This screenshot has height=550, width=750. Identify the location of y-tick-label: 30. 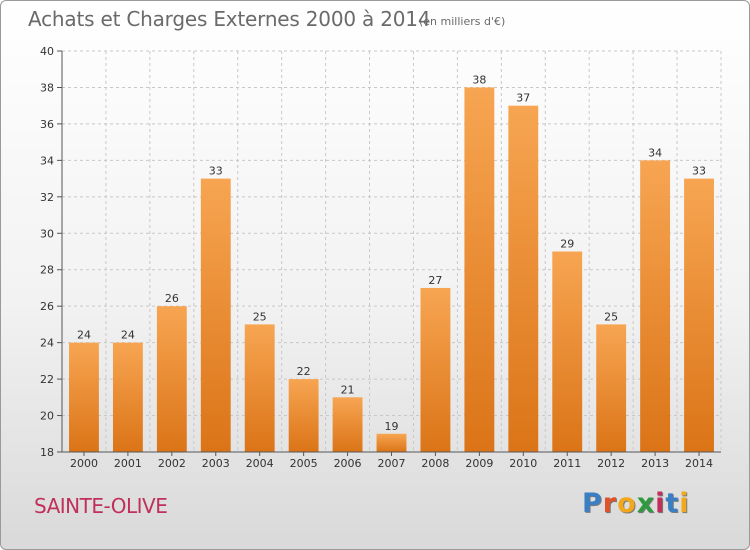
(47, 233).